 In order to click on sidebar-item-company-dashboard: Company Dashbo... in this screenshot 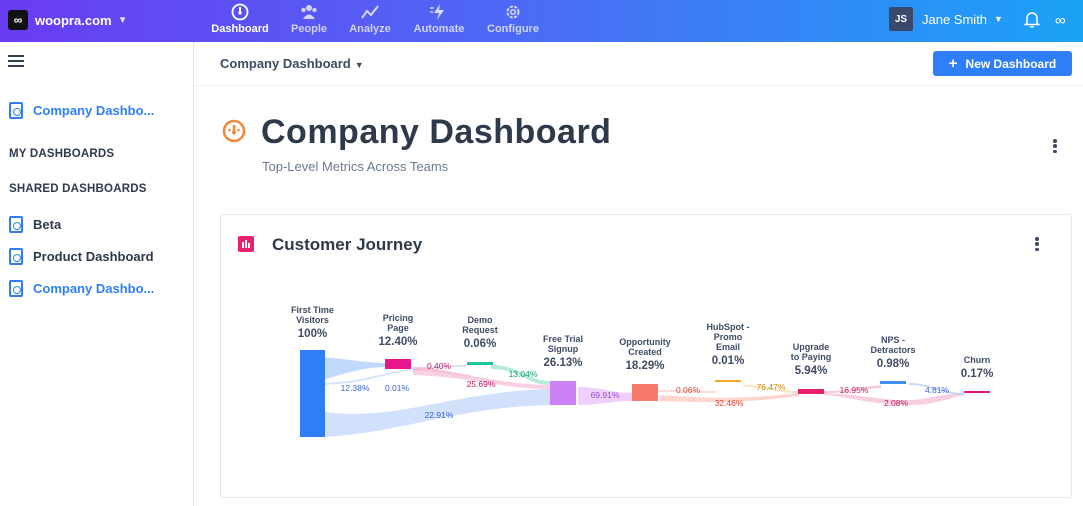, I will do `click(81, 110)`.